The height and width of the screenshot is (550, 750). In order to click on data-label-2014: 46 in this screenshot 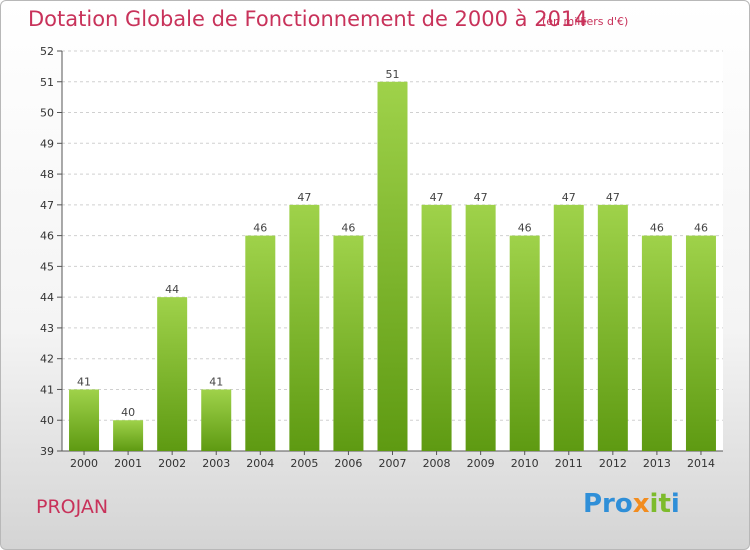, I will do `click(701, 228)`.